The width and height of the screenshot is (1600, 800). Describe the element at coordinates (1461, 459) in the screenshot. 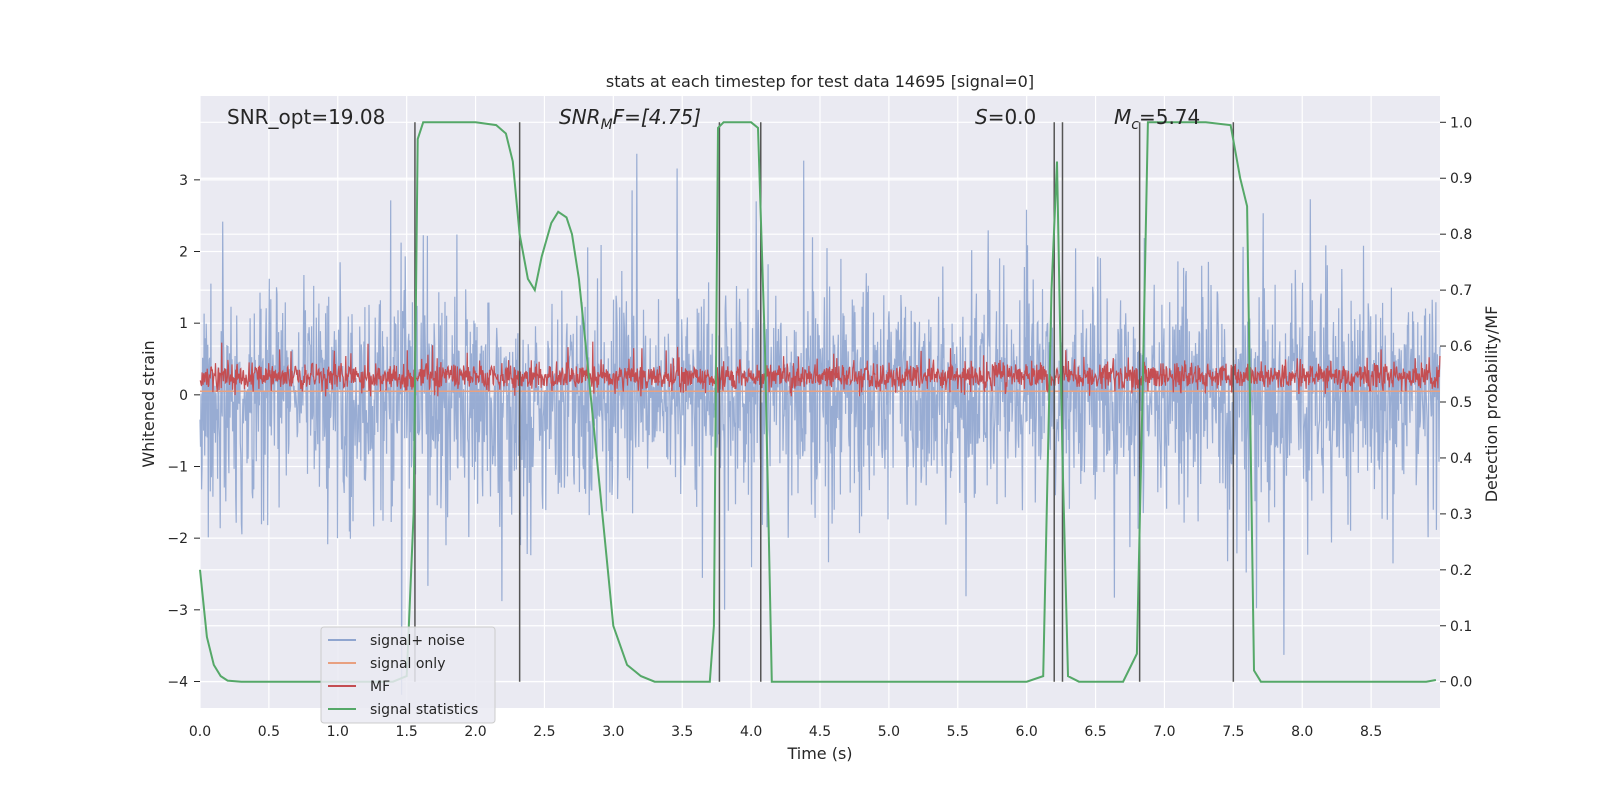

I see `y-right-tick-label: 0.4` at that location.